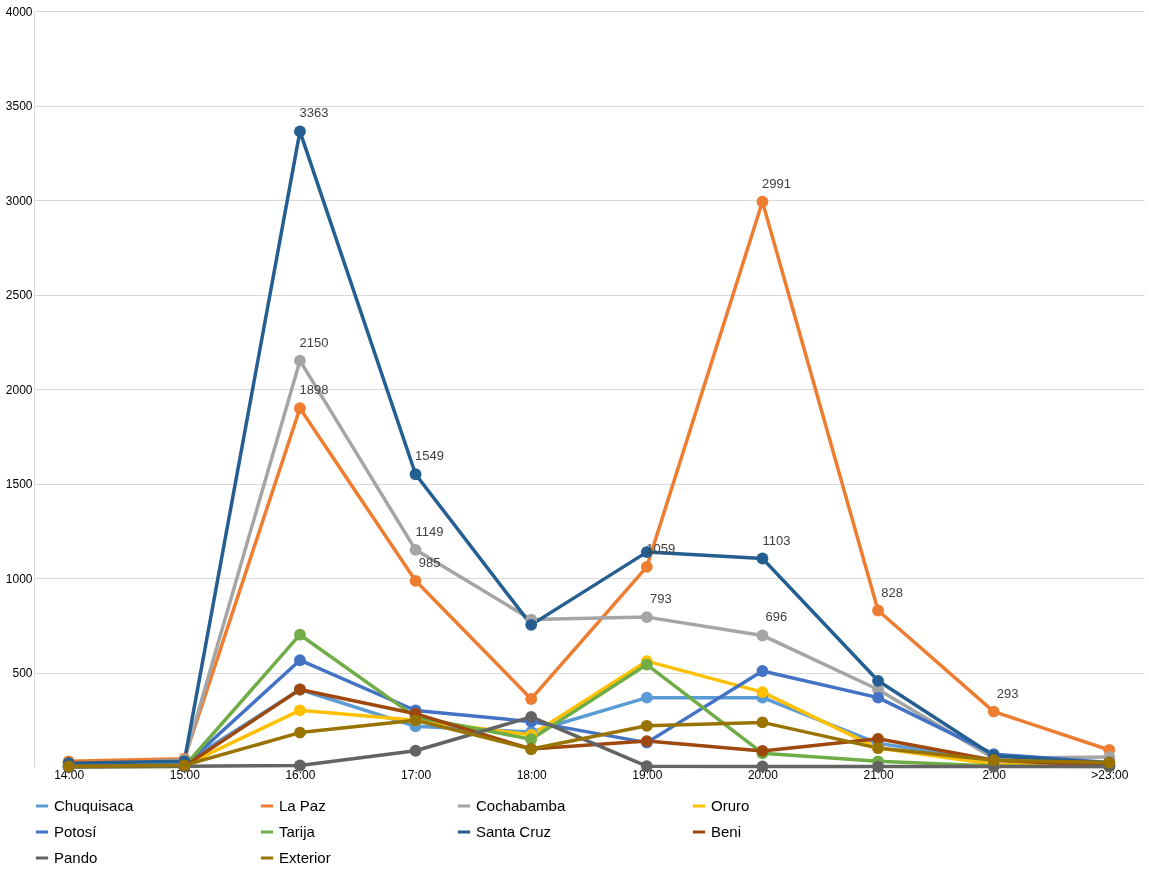 The height and width of the screenshot is (871, 1149). What do you see at coordinates (185, 774) in the screenshot?
I see `x-tick-label: 15:00` at bounding box center [185, 774].